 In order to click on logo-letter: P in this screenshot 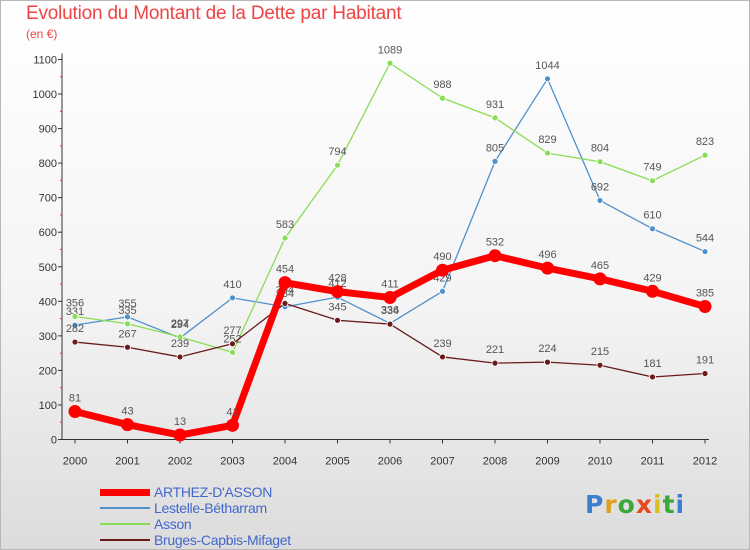, I will do `click(595, 504)`.